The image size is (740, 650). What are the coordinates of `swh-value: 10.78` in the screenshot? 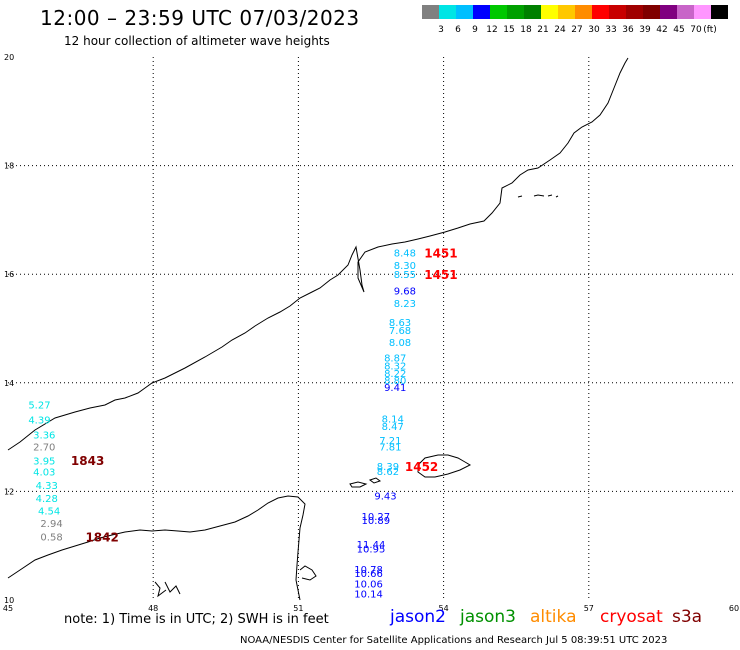 It's located at (368, 570).